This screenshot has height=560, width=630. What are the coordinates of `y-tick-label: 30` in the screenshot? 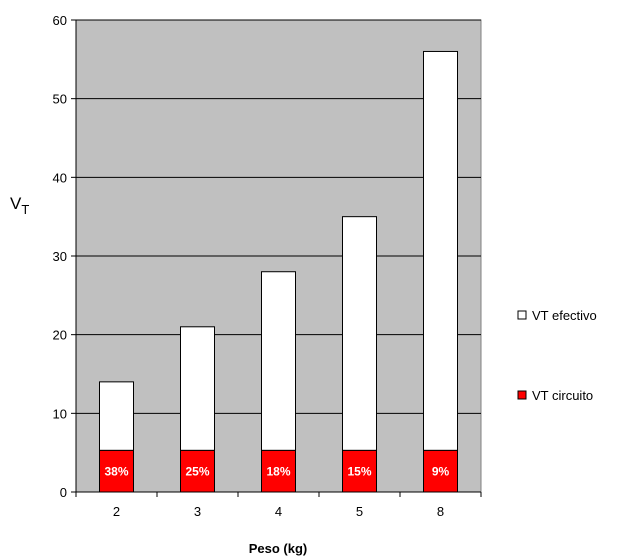 It's located at (60, 256).